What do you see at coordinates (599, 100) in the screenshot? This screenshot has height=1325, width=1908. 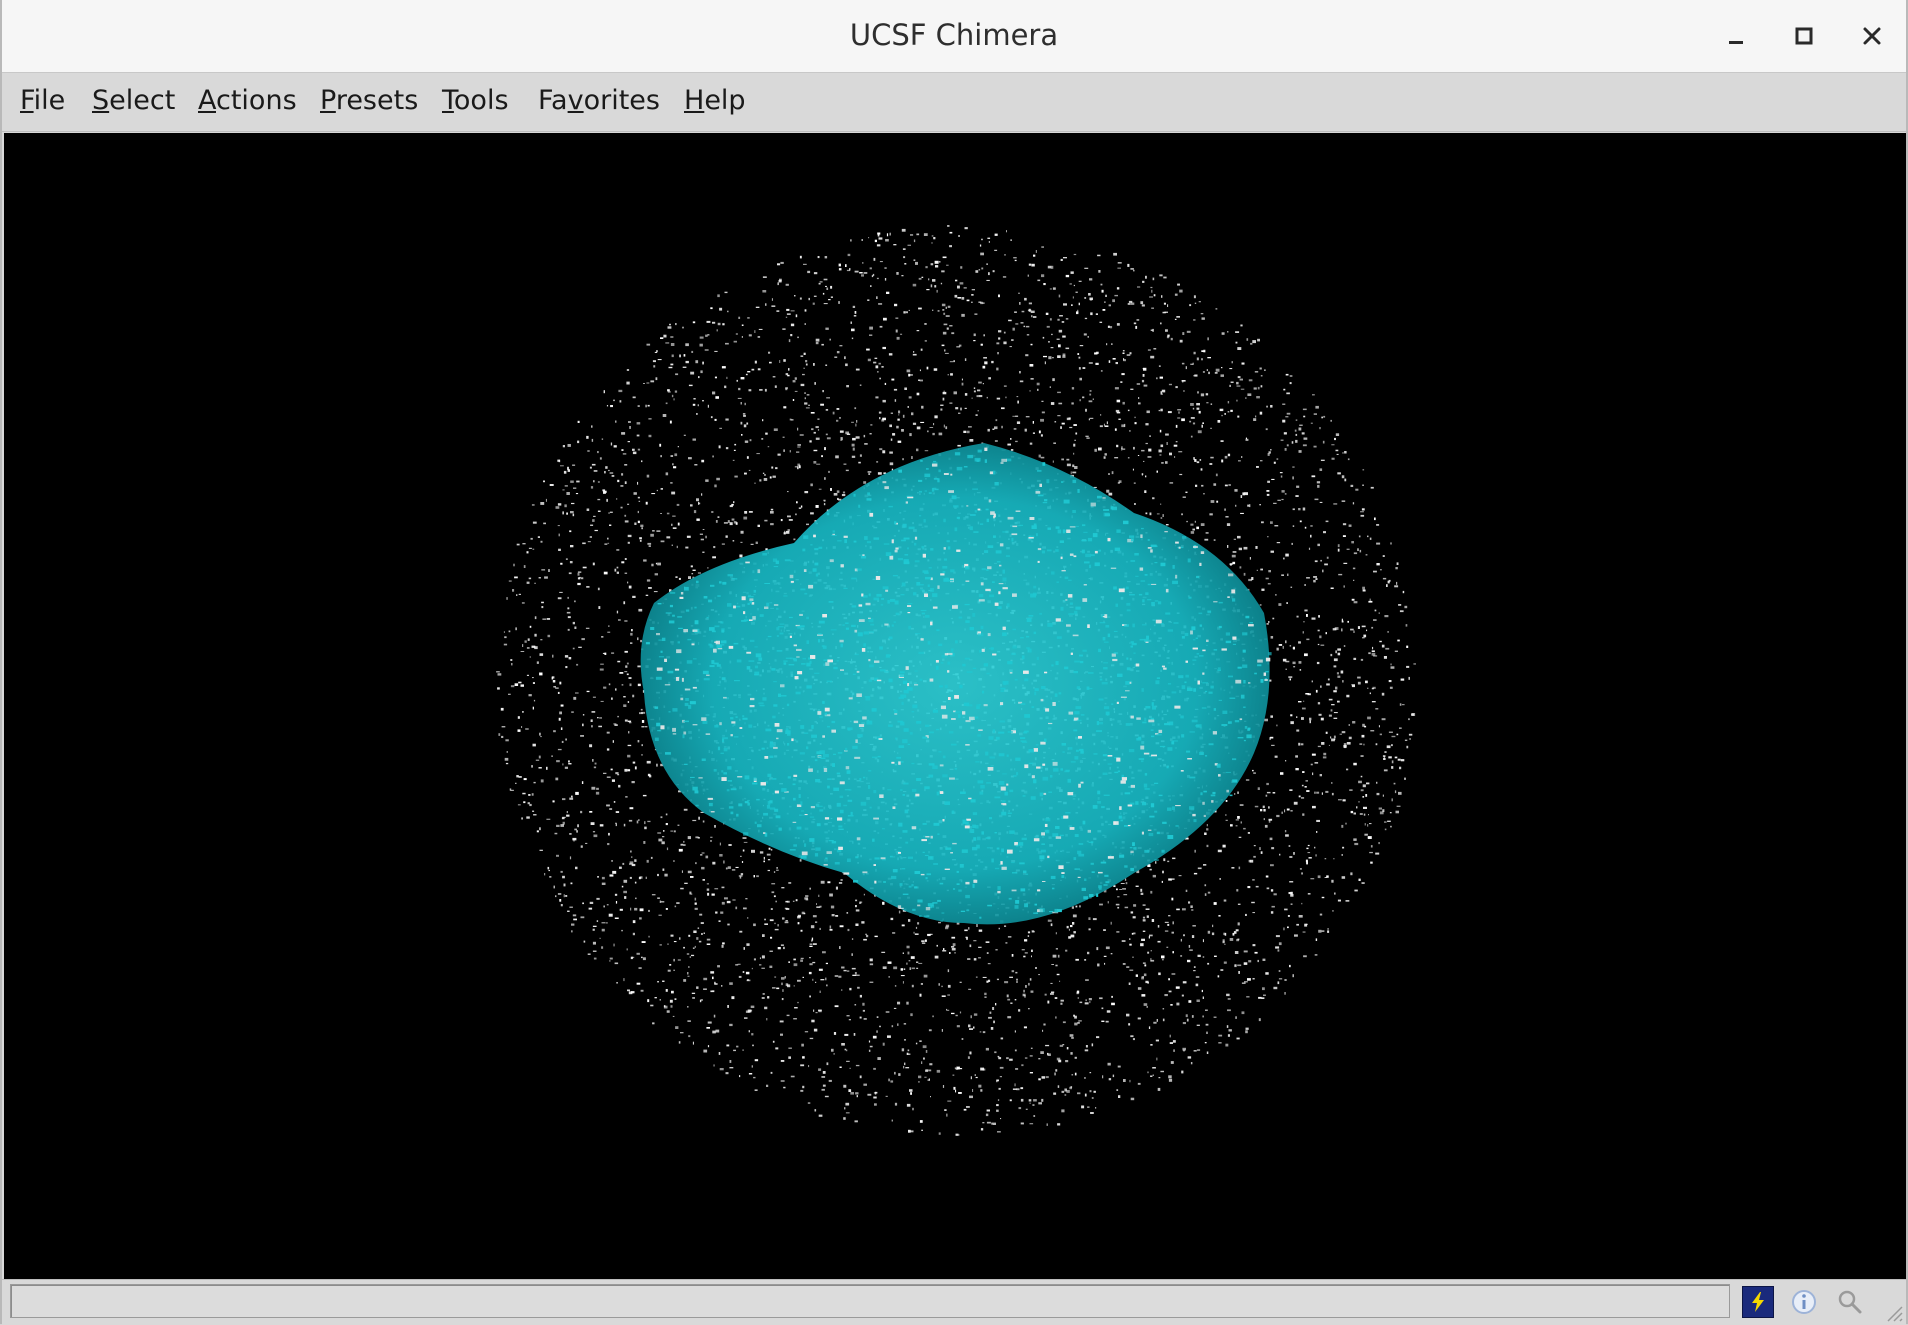 I see `menu-favorites: Favorites` at bounding box center [599, 100].